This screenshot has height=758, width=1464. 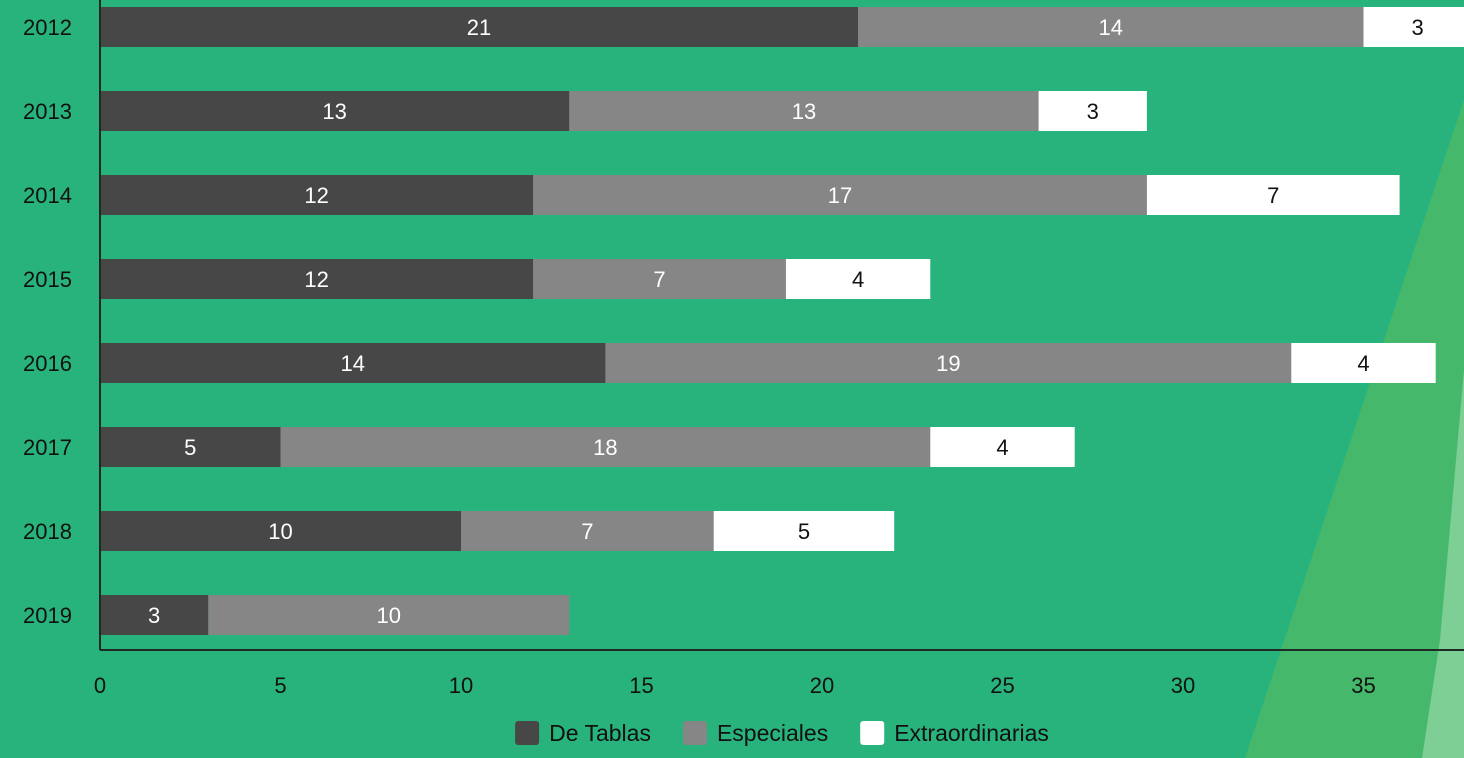 I want to click on x-tick-label: 0, so click(x=100, y=685).